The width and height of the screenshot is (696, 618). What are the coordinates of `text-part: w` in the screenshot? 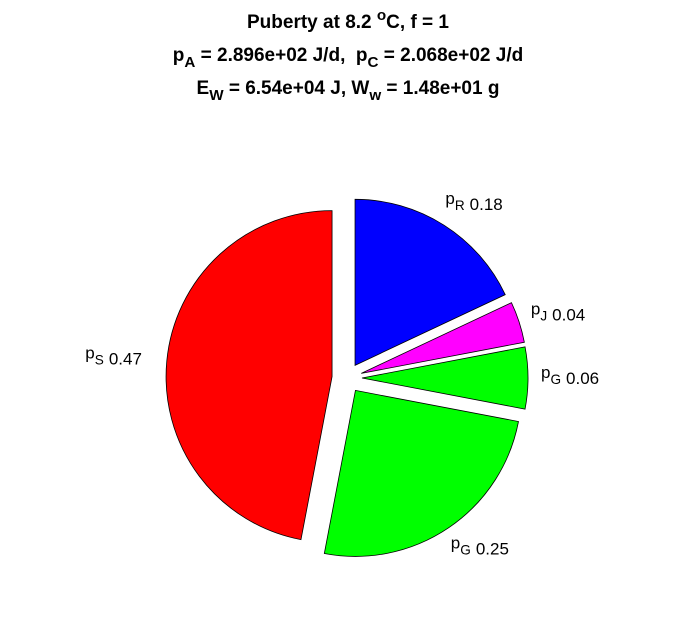 It's located at (374, 95).